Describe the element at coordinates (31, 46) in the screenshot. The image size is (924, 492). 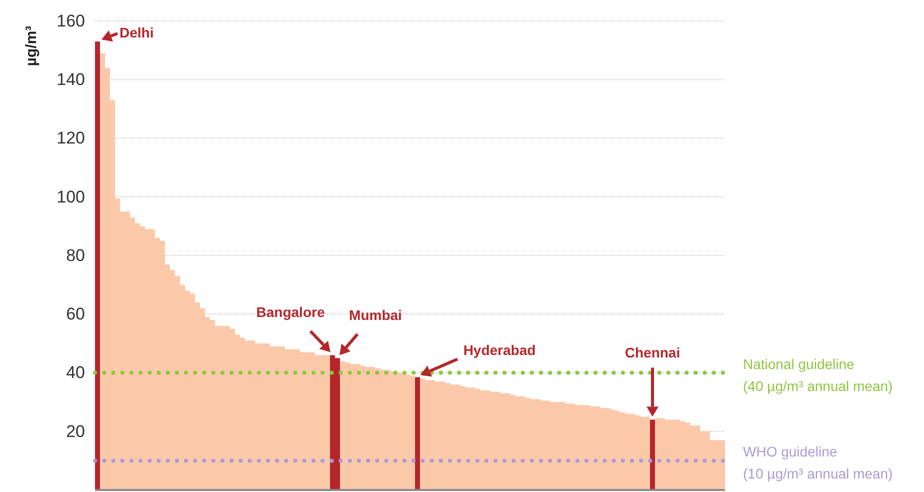
I see `y-axis-title: µg/m³` at that location.